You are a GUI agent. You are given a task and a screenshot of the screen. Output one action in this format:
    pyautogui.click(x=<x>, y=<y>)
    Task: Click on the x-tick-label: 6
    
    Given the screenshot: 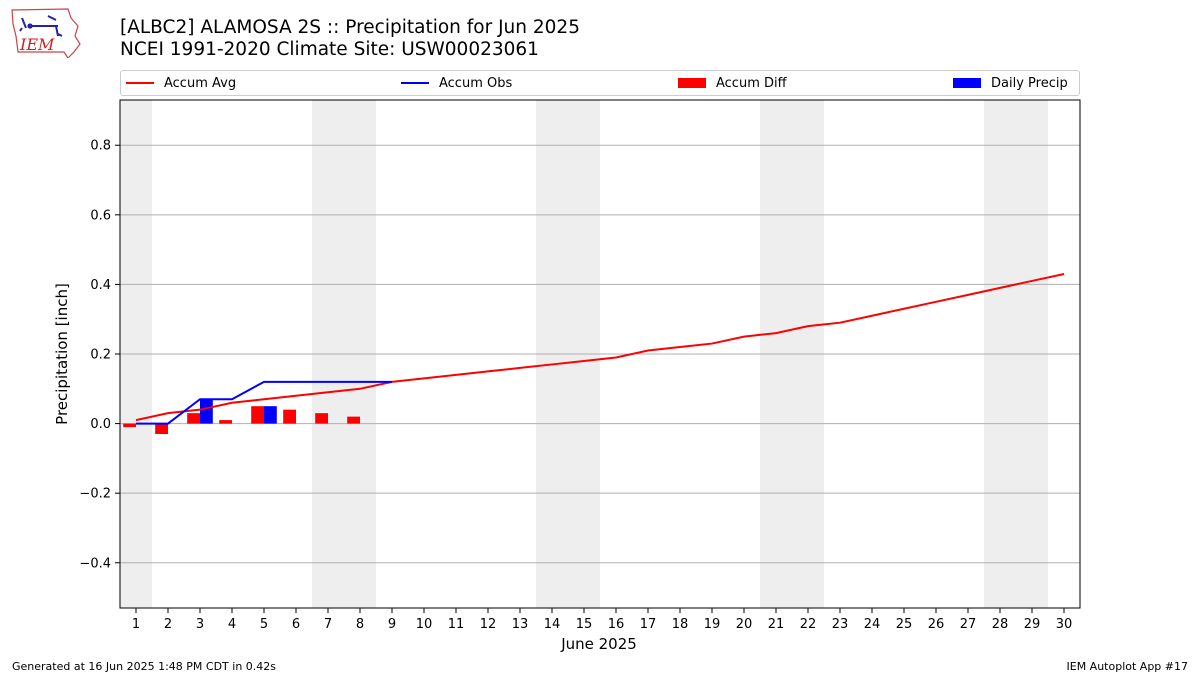 What is the action you would take?
    pyautogui.click(x=296, y=624)
    